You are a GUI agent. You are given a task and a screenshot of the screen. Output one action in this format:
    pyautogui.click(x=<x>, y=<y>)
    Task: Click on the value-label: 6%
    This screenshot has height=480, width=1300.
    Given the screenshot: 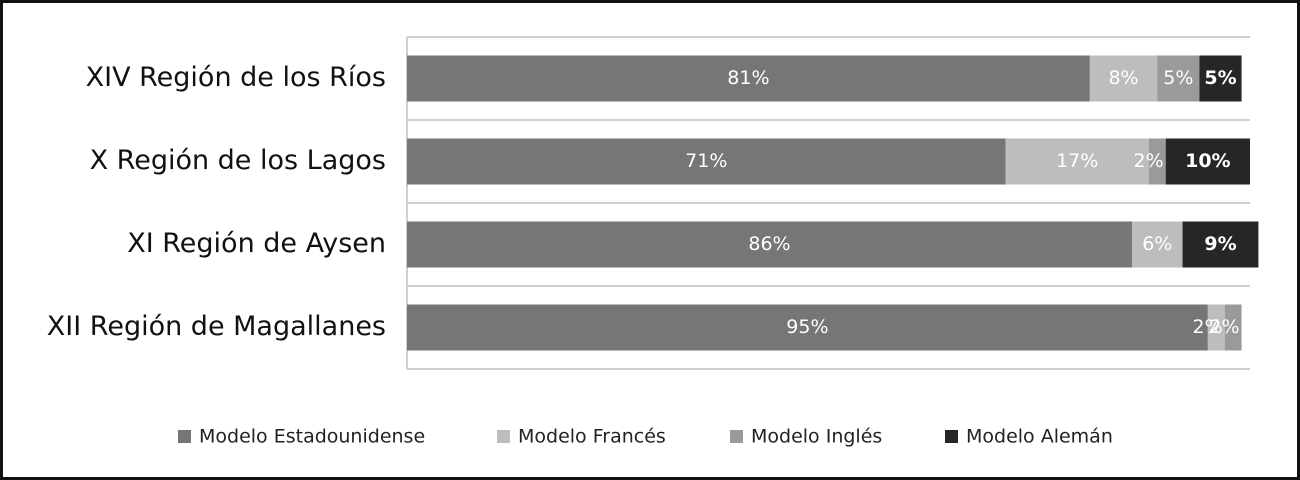 What is the action you would take?
    pyautogui.click(x=1157, y=244)
    